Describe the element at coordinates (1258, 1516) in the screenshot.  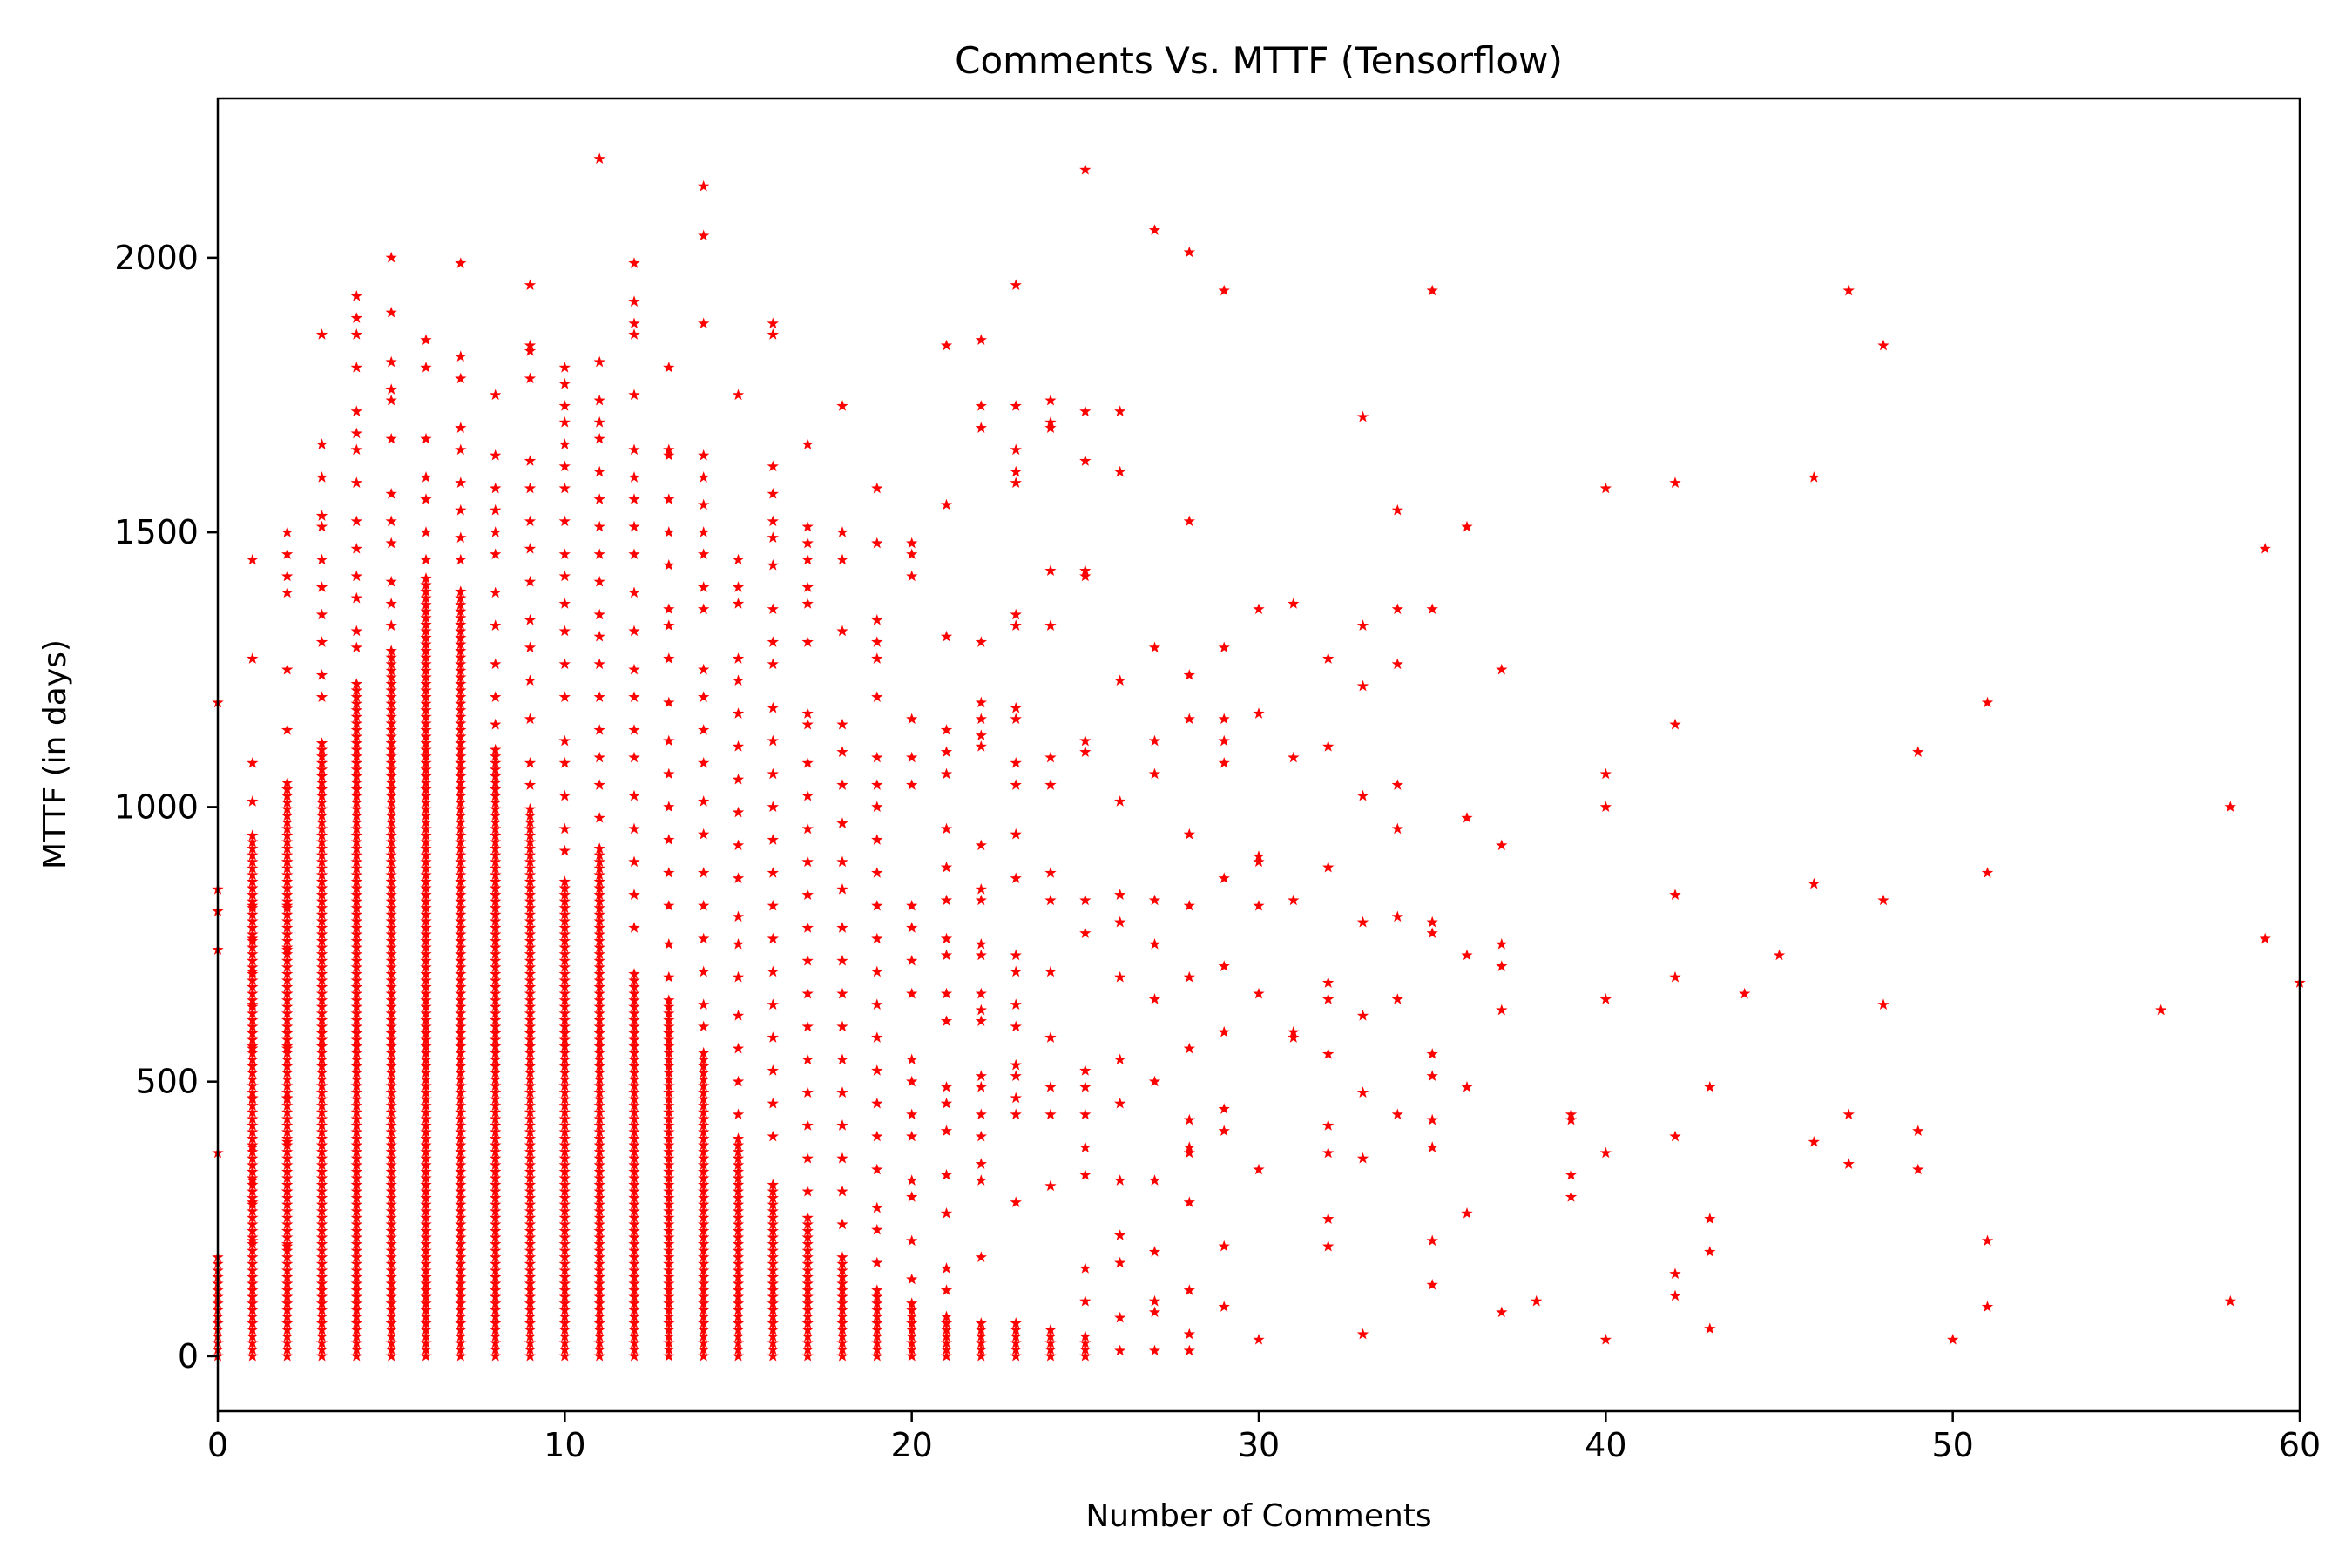
I see `x-axis-label: Number of Comments` at that location.